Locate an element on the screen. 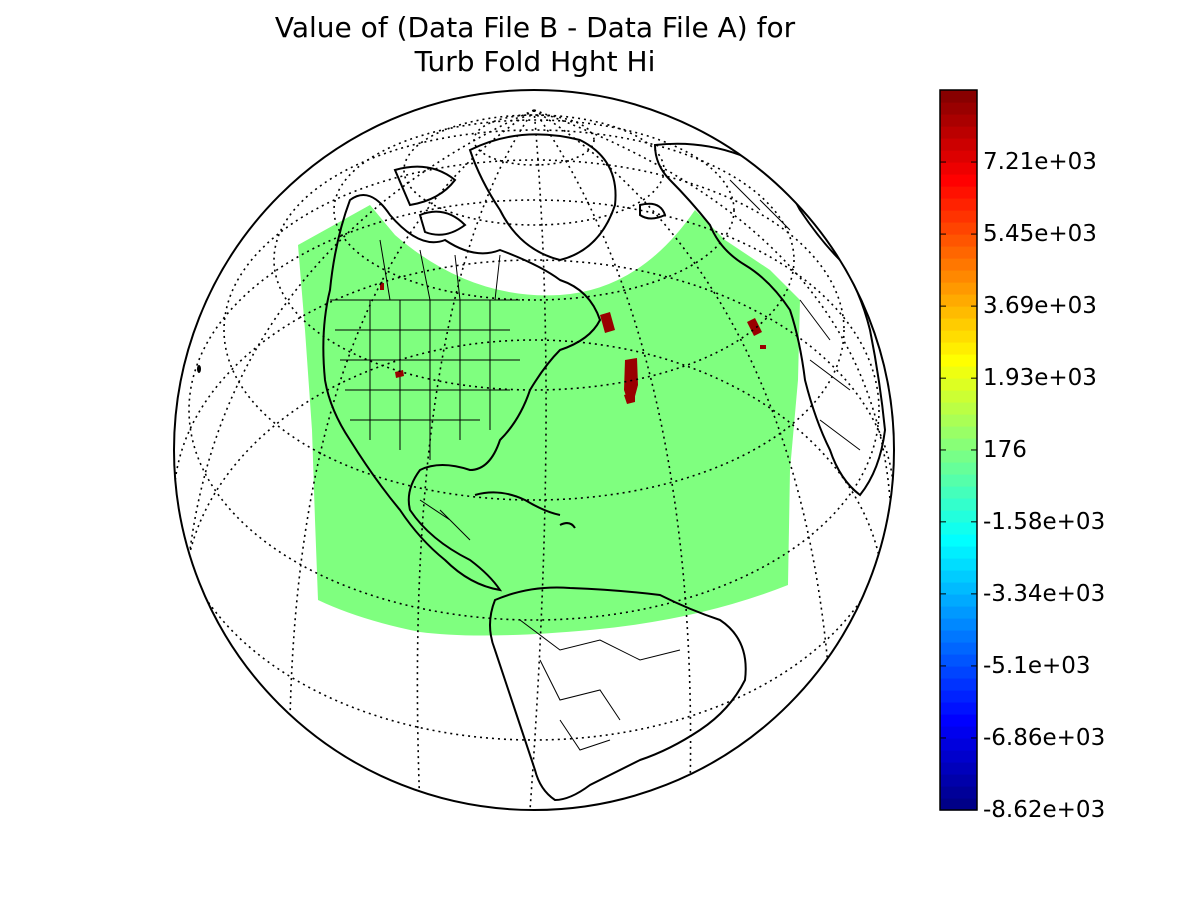 Image resolution: width=1200 pixels, height=900 pixels. greenland-outline is located at coordinates (542, 197).